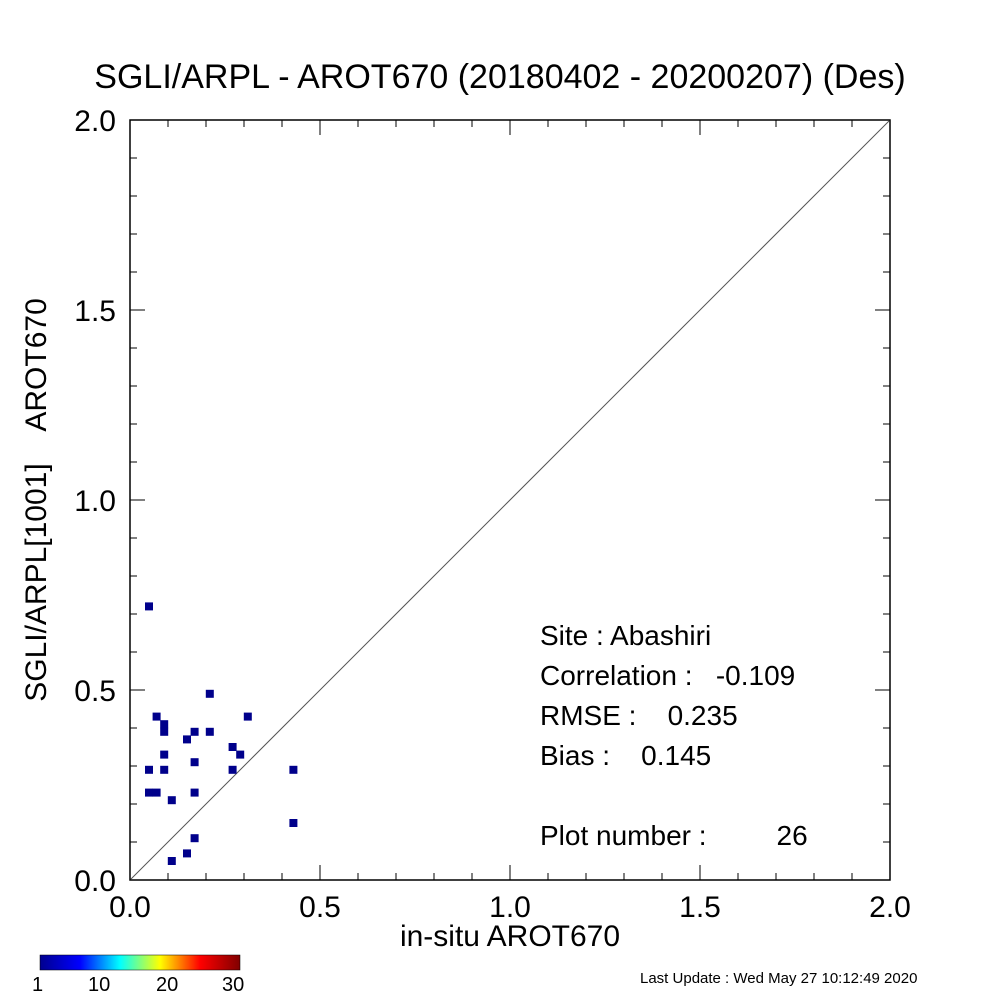  What do you see at coordinates (95, 881) in the screenshot?
I see `y-tick-label: 0.0` at bounding box center [95, 881].